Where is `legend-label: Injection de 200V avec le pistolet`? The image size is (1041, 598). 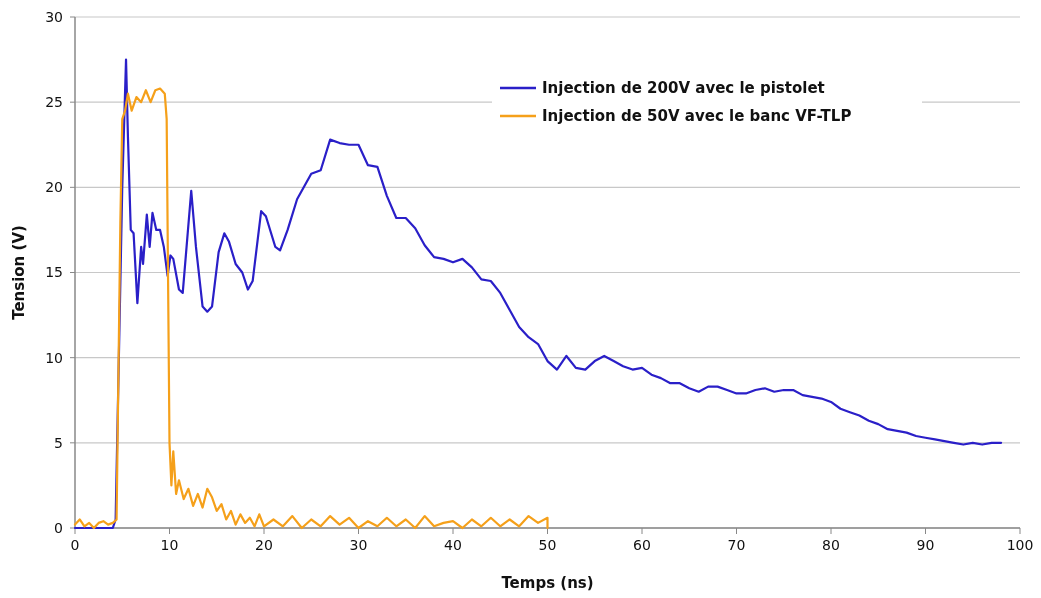 legend-label: Injection de 200V avec le pistolet is located at coordinates (683, 88).